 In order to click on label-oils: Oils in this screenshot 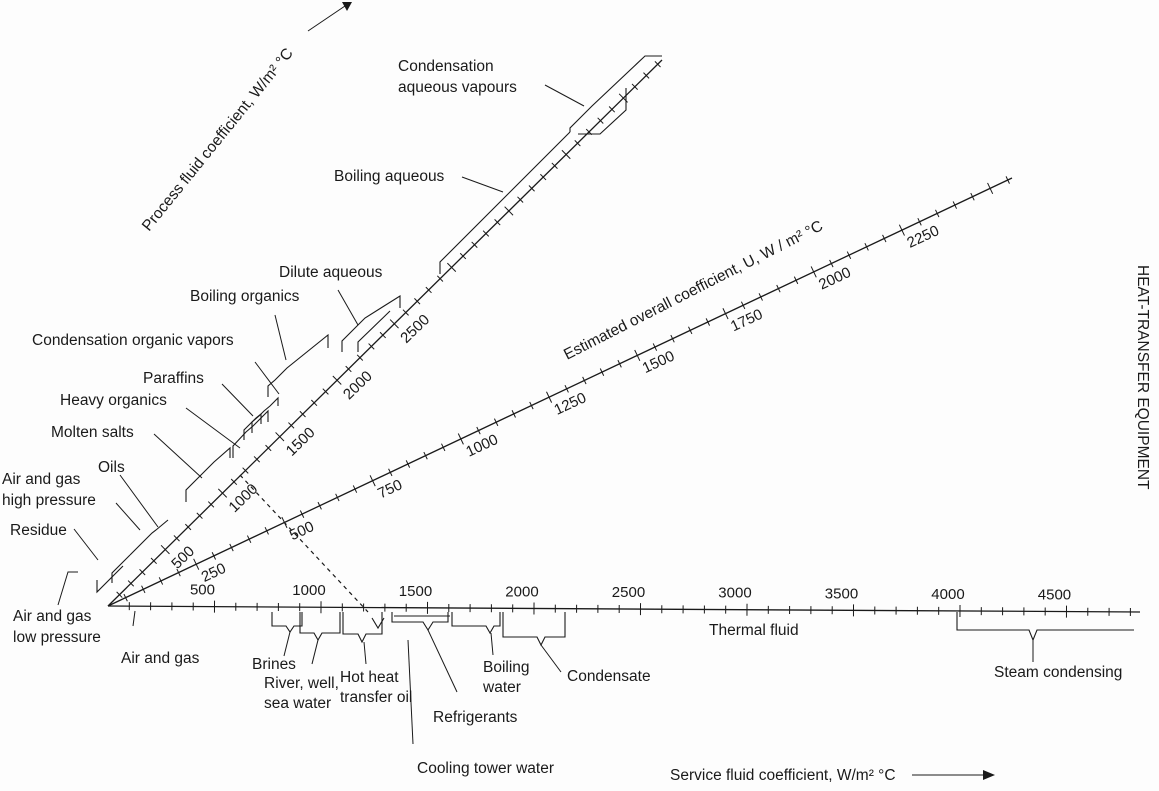, I will do `click(111, 467)`.